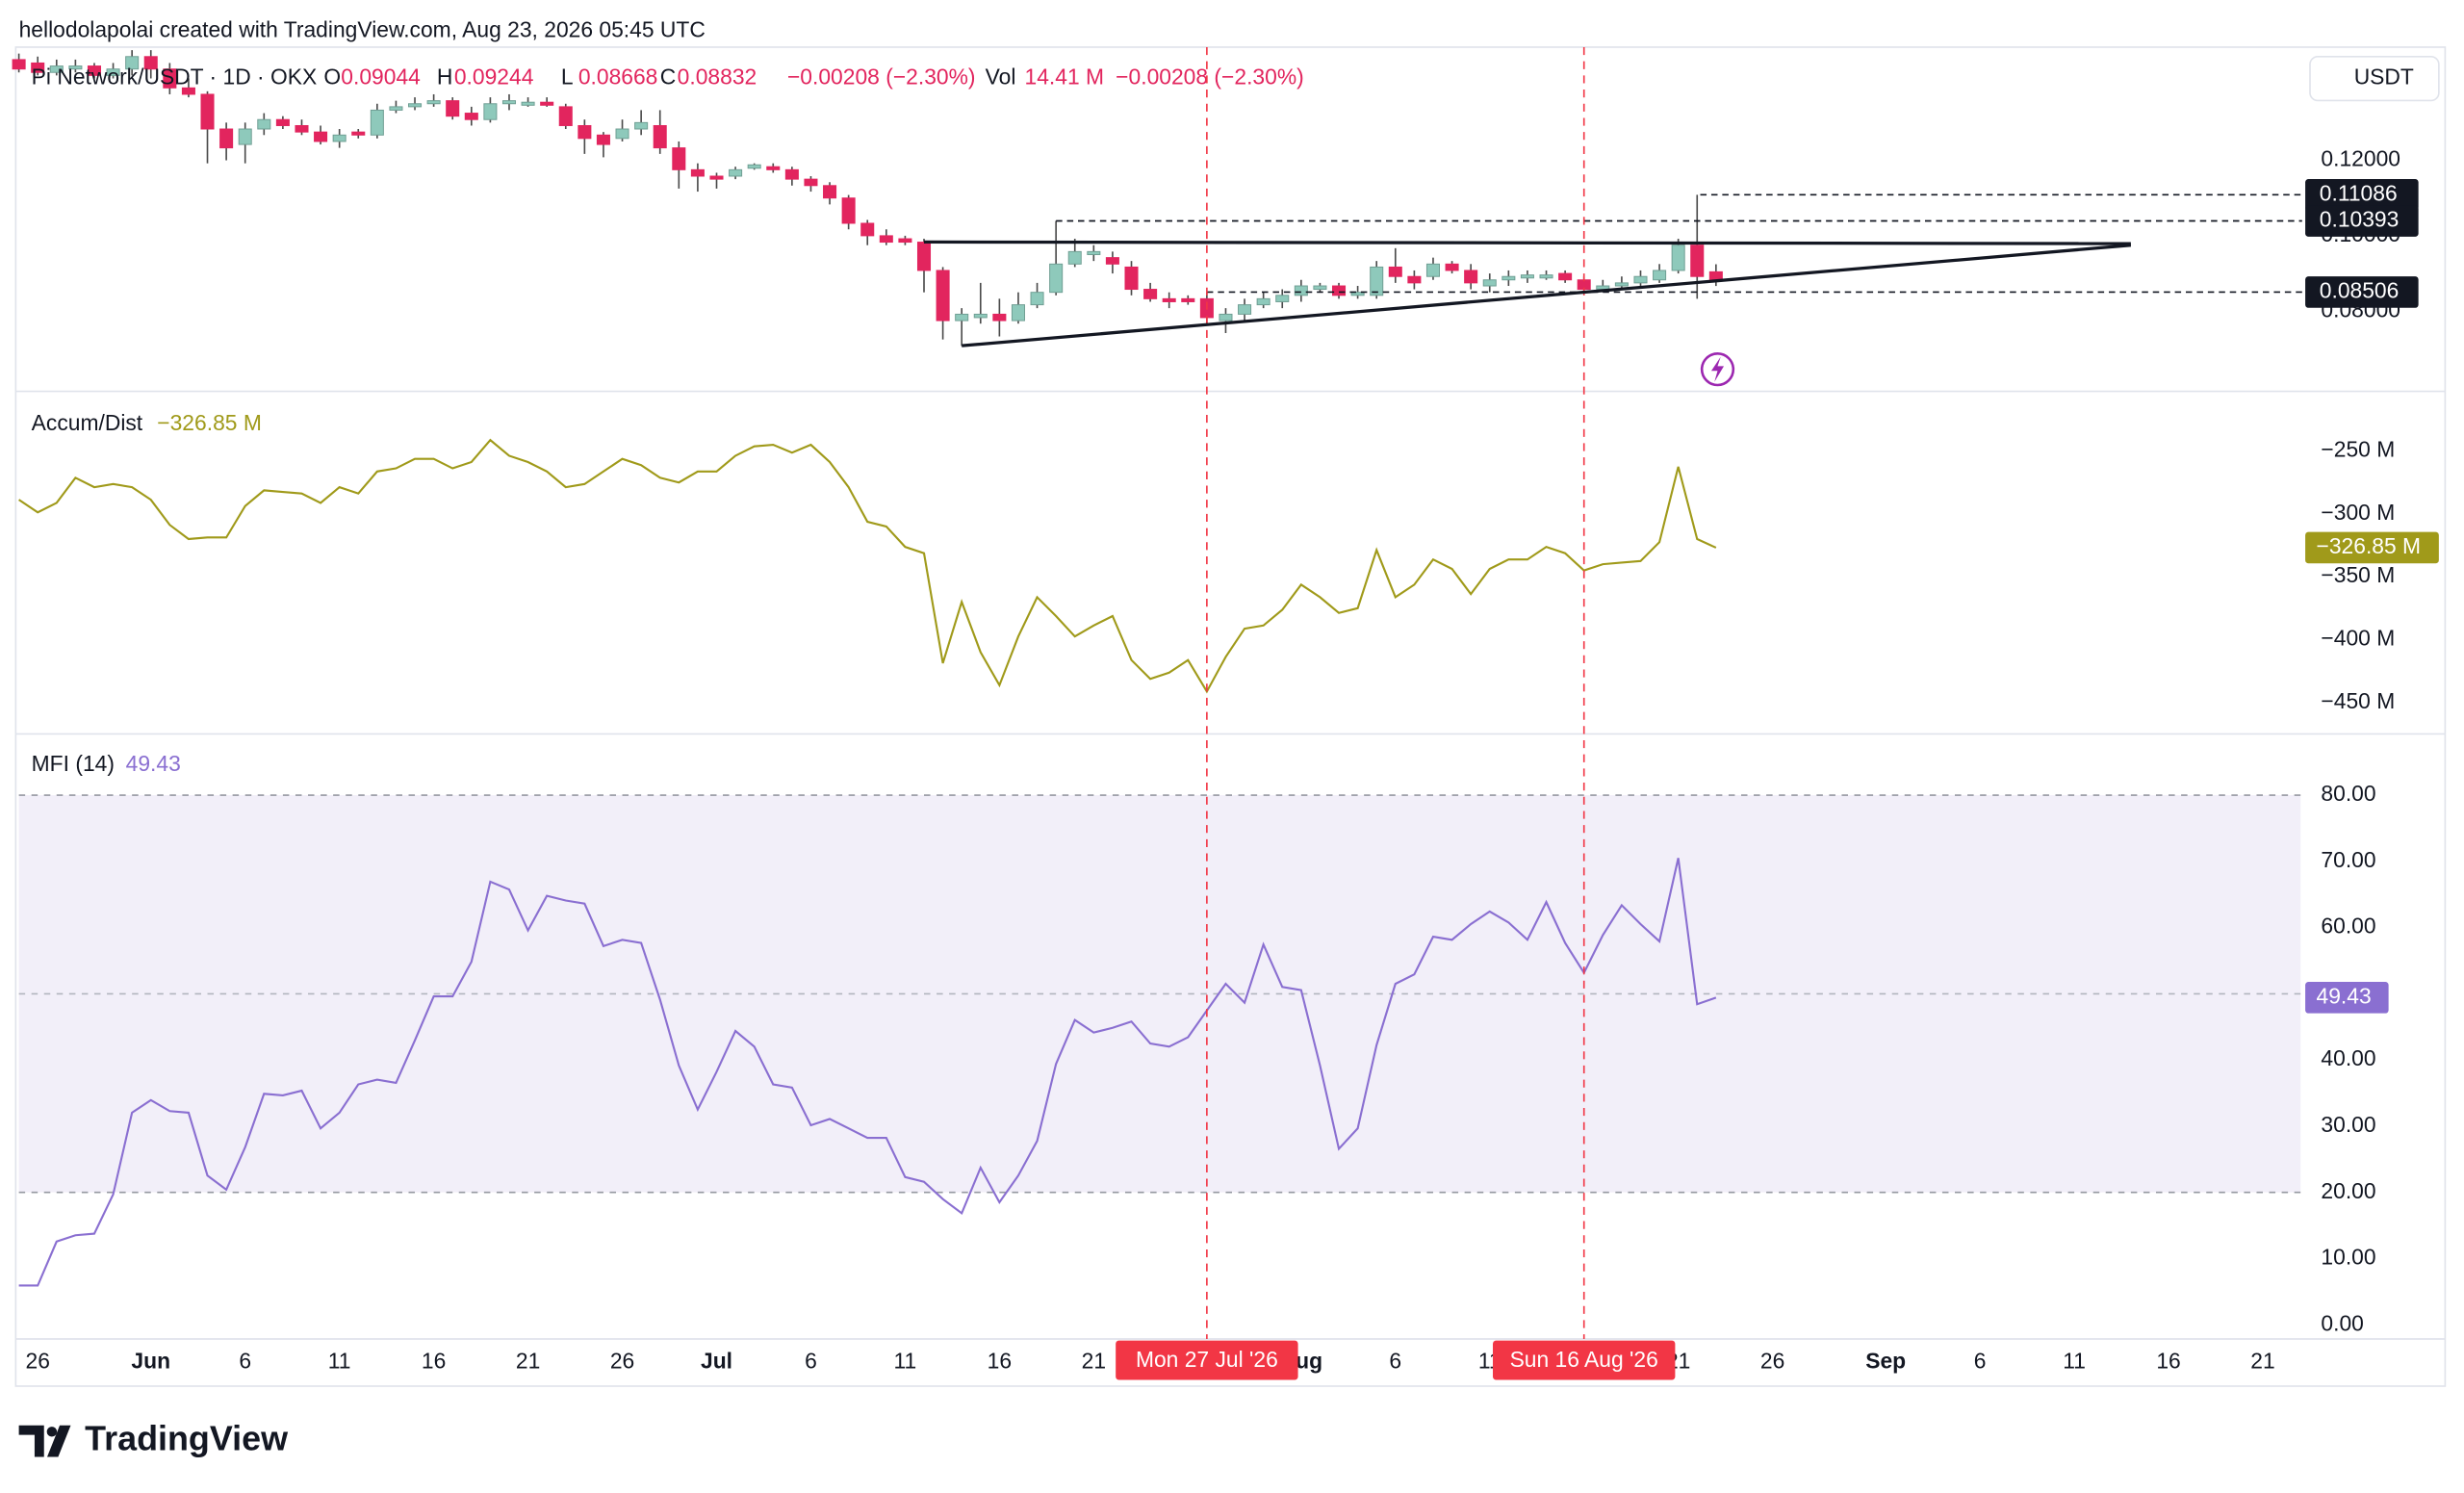 This screenshot has height=1493, width=2464. What do you see at coordinates (2360, 219) in the screenshot?
I see `price-label: 0.10393` at bounding box center [2360, 219].